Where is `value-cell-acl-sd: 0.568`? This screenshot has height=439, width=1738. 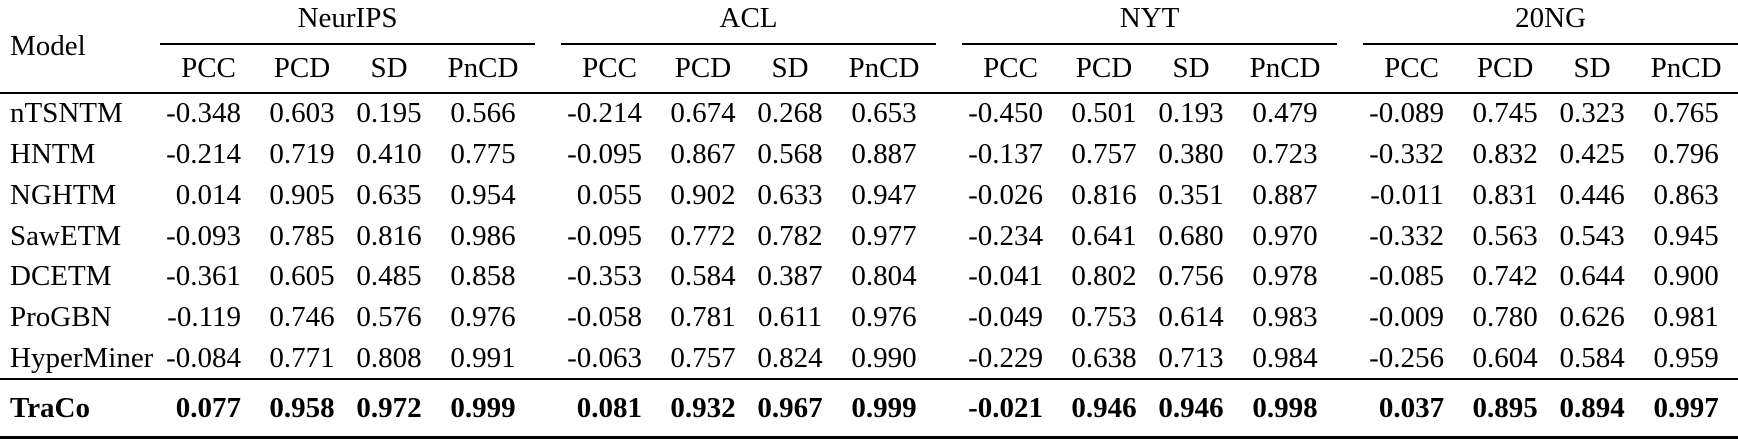 value-cell-acl-sd: 0.568 is located at coordinates (790, 153).